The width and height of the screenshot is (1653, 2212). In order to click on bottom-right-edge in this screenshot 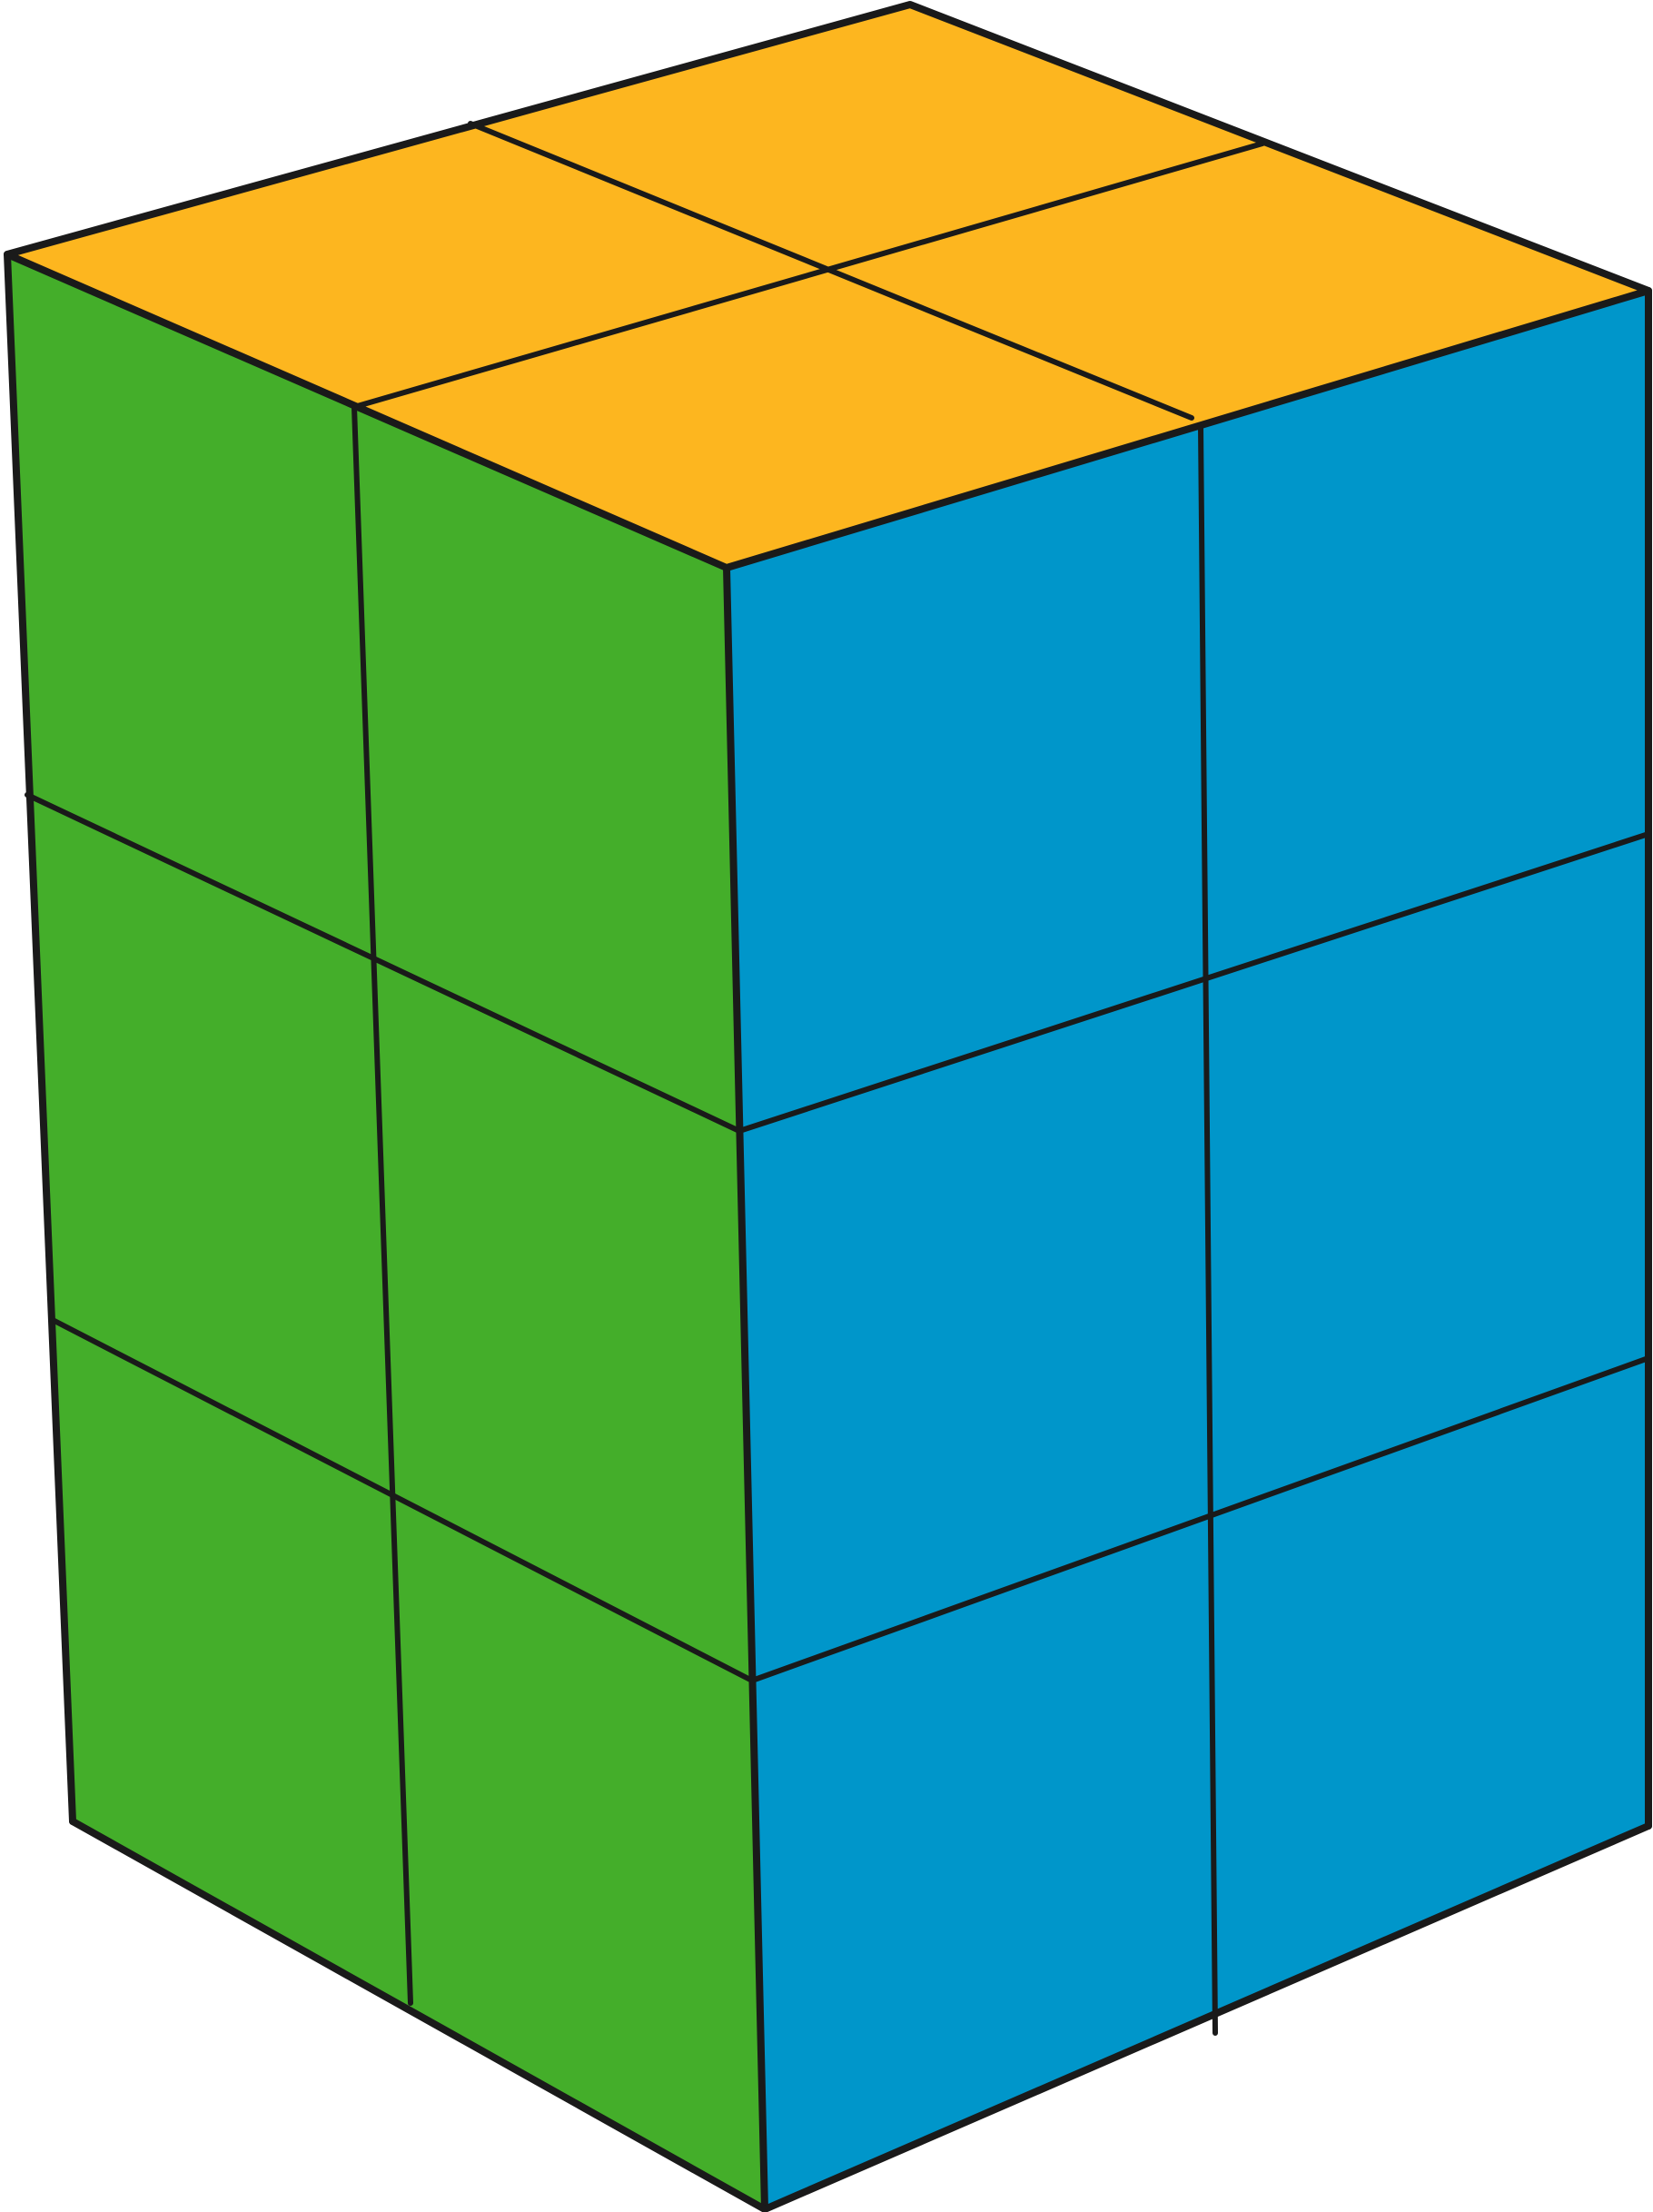, I will do `click(1206, 2017)`.